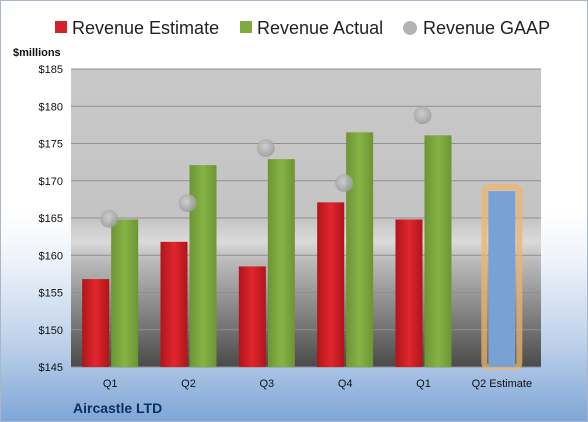 Image resolution: width=588 pixels, height=422 pixels. I want to click on y-axis-ticks: $145 $150 $155 $160 $165 $170 $175 $180 $185, so click(51, 219).